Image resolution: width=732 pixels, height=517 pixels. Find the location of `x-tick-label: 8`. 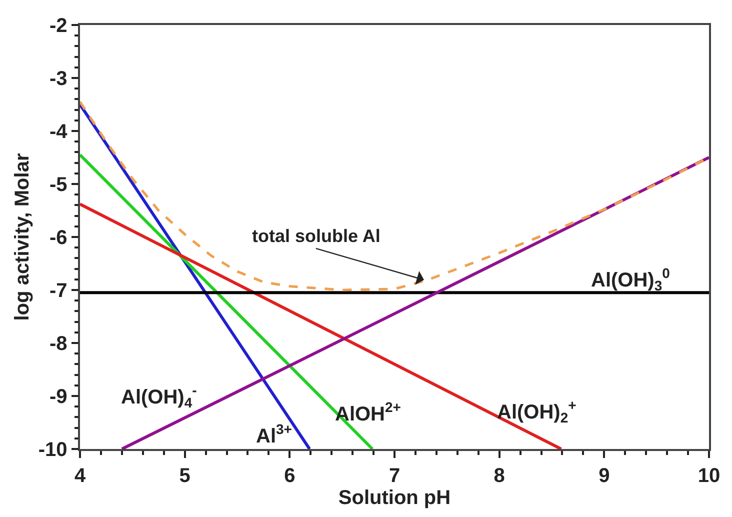

x-tick-label: 8 is located at coordinates (499, 475).